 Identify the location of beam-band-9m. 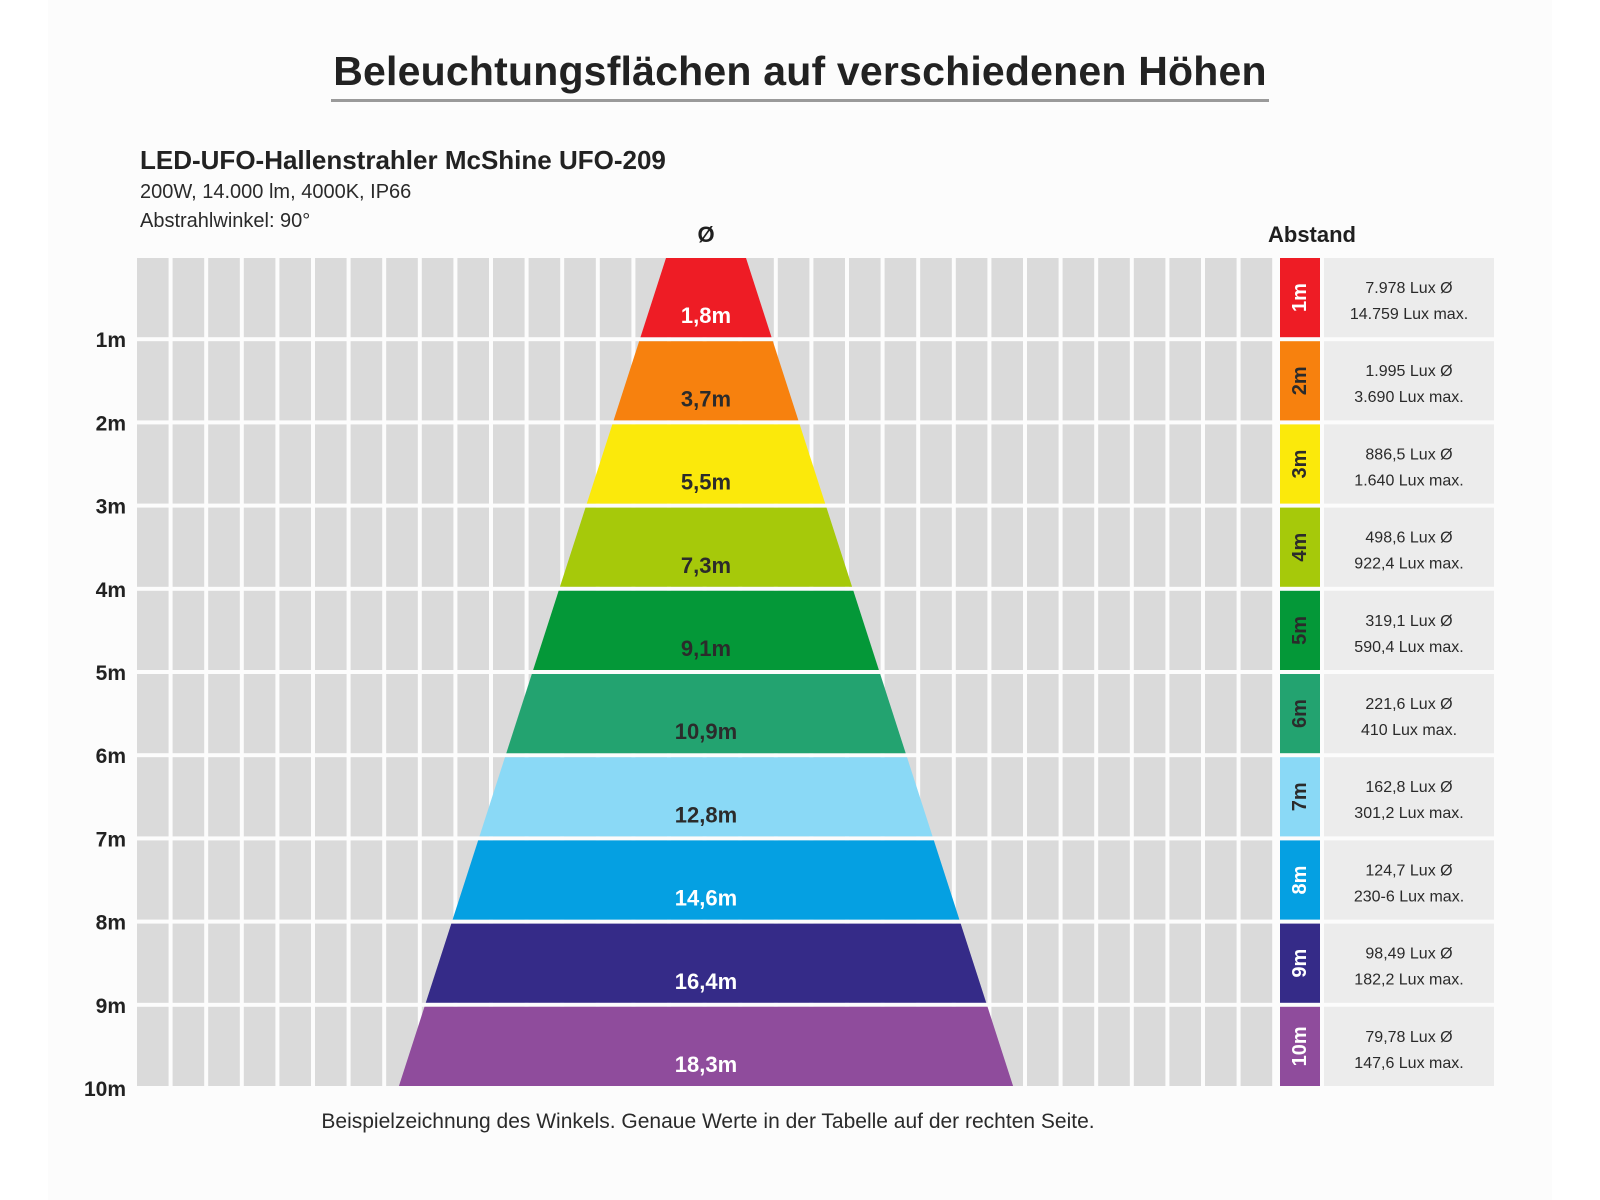
(706, 963).